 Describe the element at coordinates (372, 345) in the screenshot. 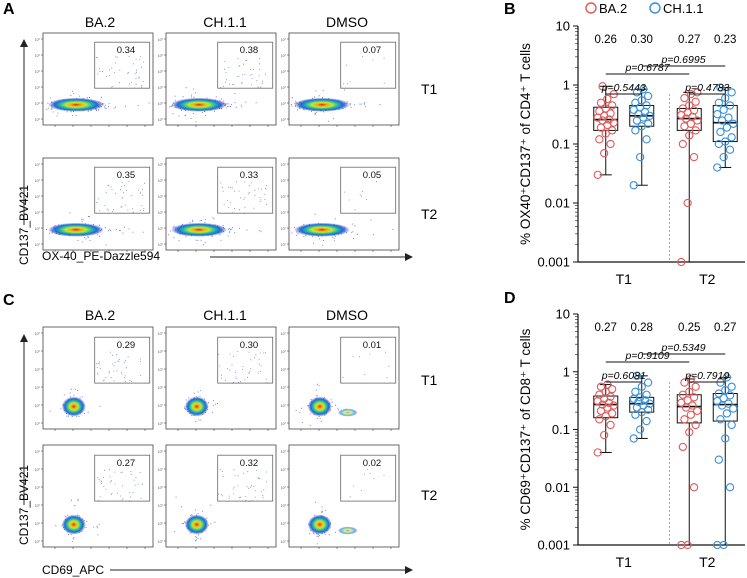

I see `gate-value: 0.01` at that location.